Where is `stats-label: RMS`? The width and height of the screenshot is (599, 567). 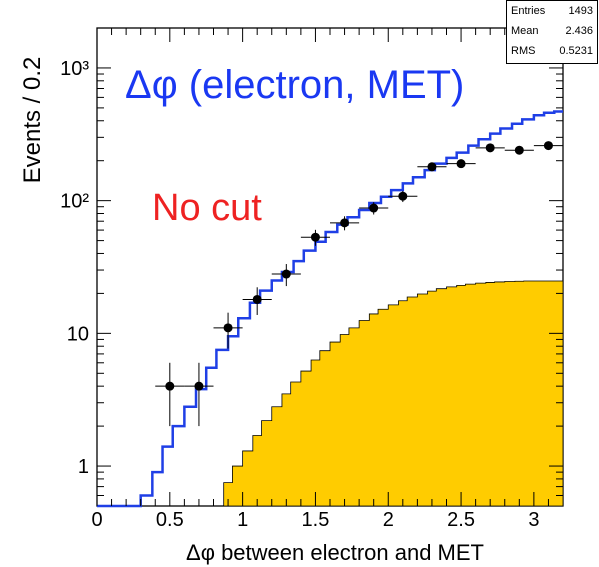
stats-label: RMS is located at coordinates (523, 51).